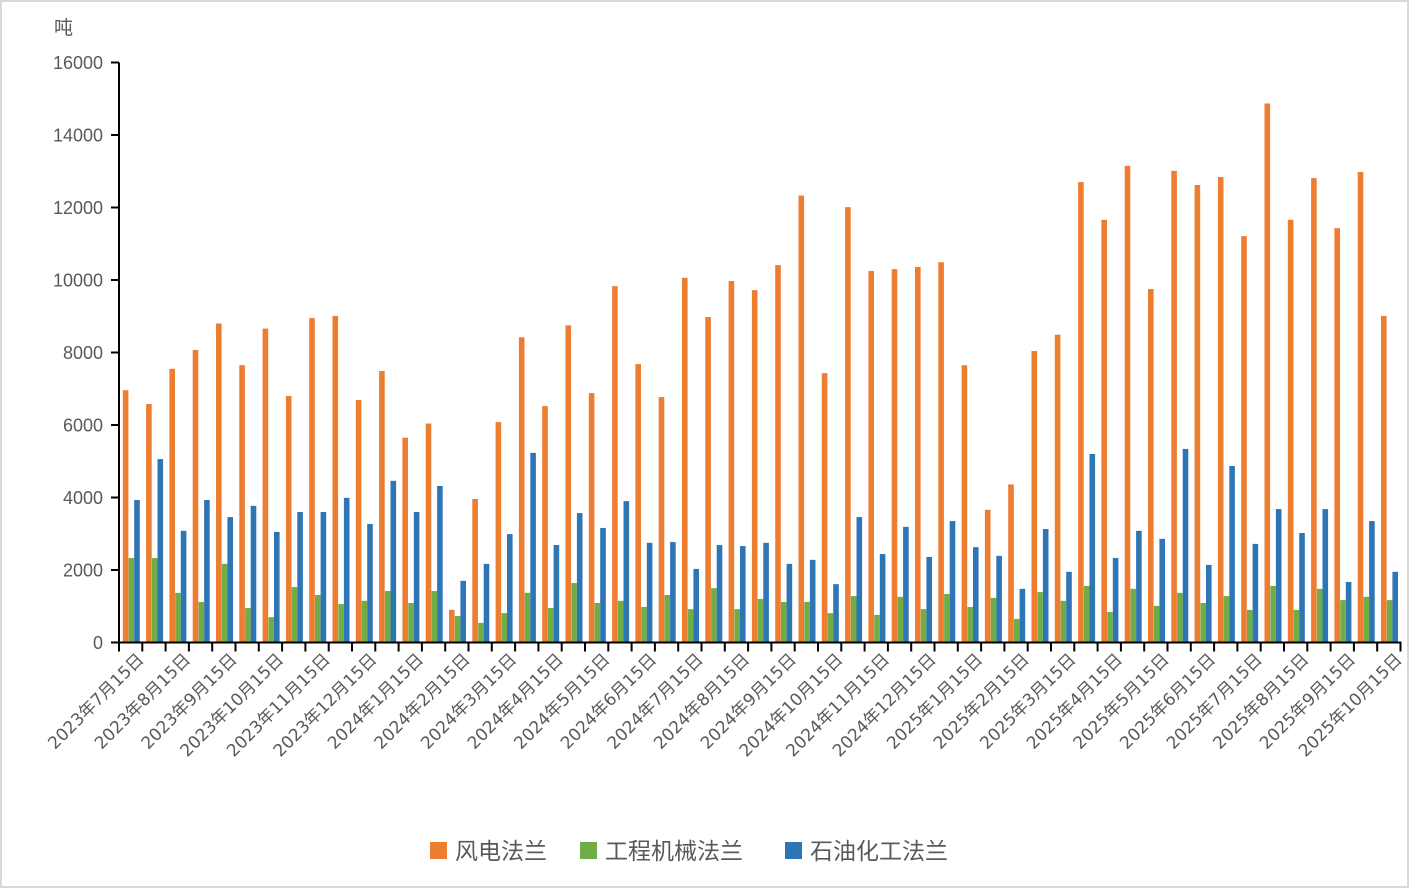 Image resolution: width=1409 pixels, height=890 pixels. I want to click on y-tick-label: 0, so click(98, 643).